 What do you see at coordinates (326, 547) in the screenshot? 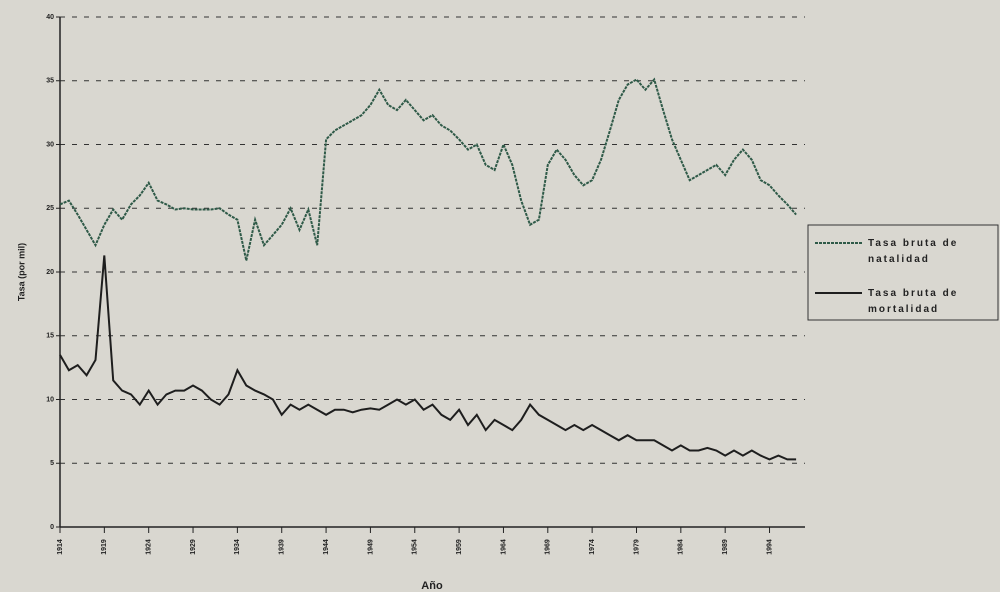
I see `x-tick-label: 1944` at bounding box center [326, 547].